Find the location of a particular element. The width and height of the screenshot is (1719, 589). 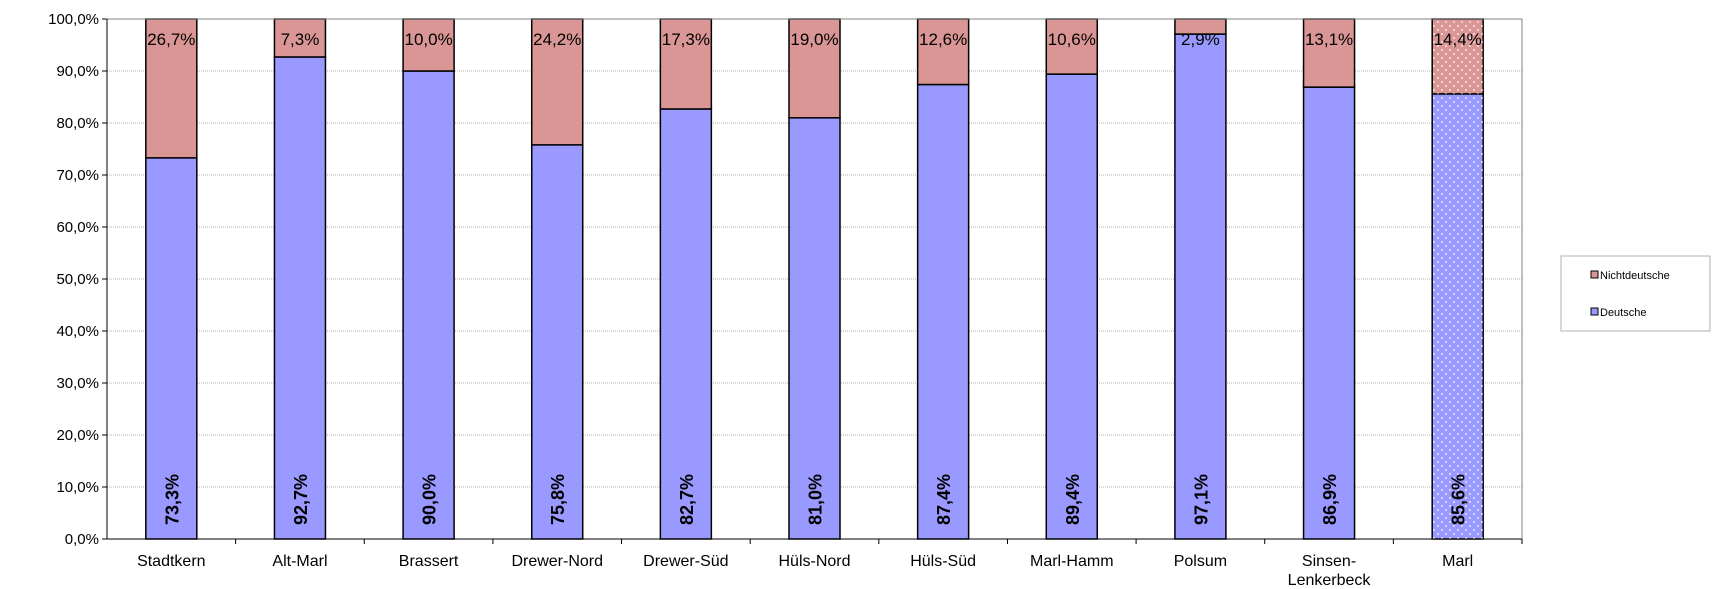

legend: Nichtdeutsche Deutsche is located at coordinates (1635, 293).